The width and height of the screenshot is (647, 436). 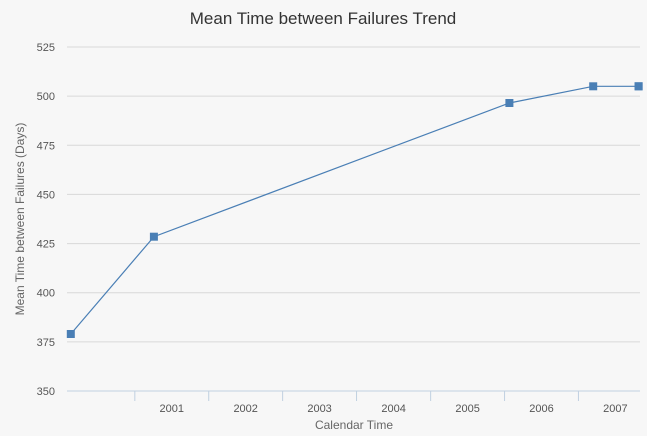 What do you see at coordinates (172, 409) in the screenshot?
I see `x-tick-label: 2001` at bounding box center [172, 409].